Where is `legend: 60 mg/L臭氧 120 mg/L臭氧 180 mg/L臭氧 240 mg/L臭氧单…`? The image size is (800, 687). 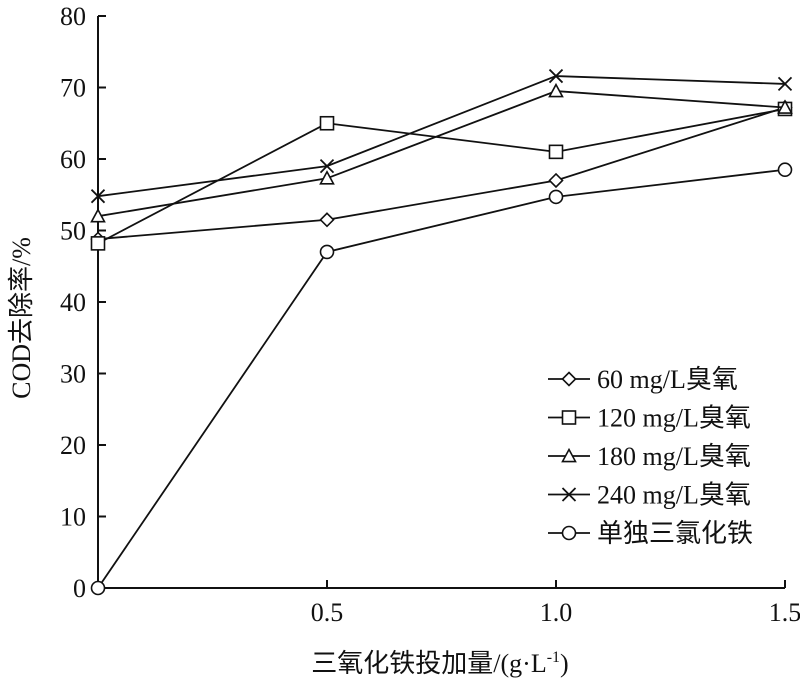
legend: 60 mg/L臭氧 120 mg/L臭氧 180 mg/L臭氧 240 mg/L臭氧单… is located at coordinates (650, 456).